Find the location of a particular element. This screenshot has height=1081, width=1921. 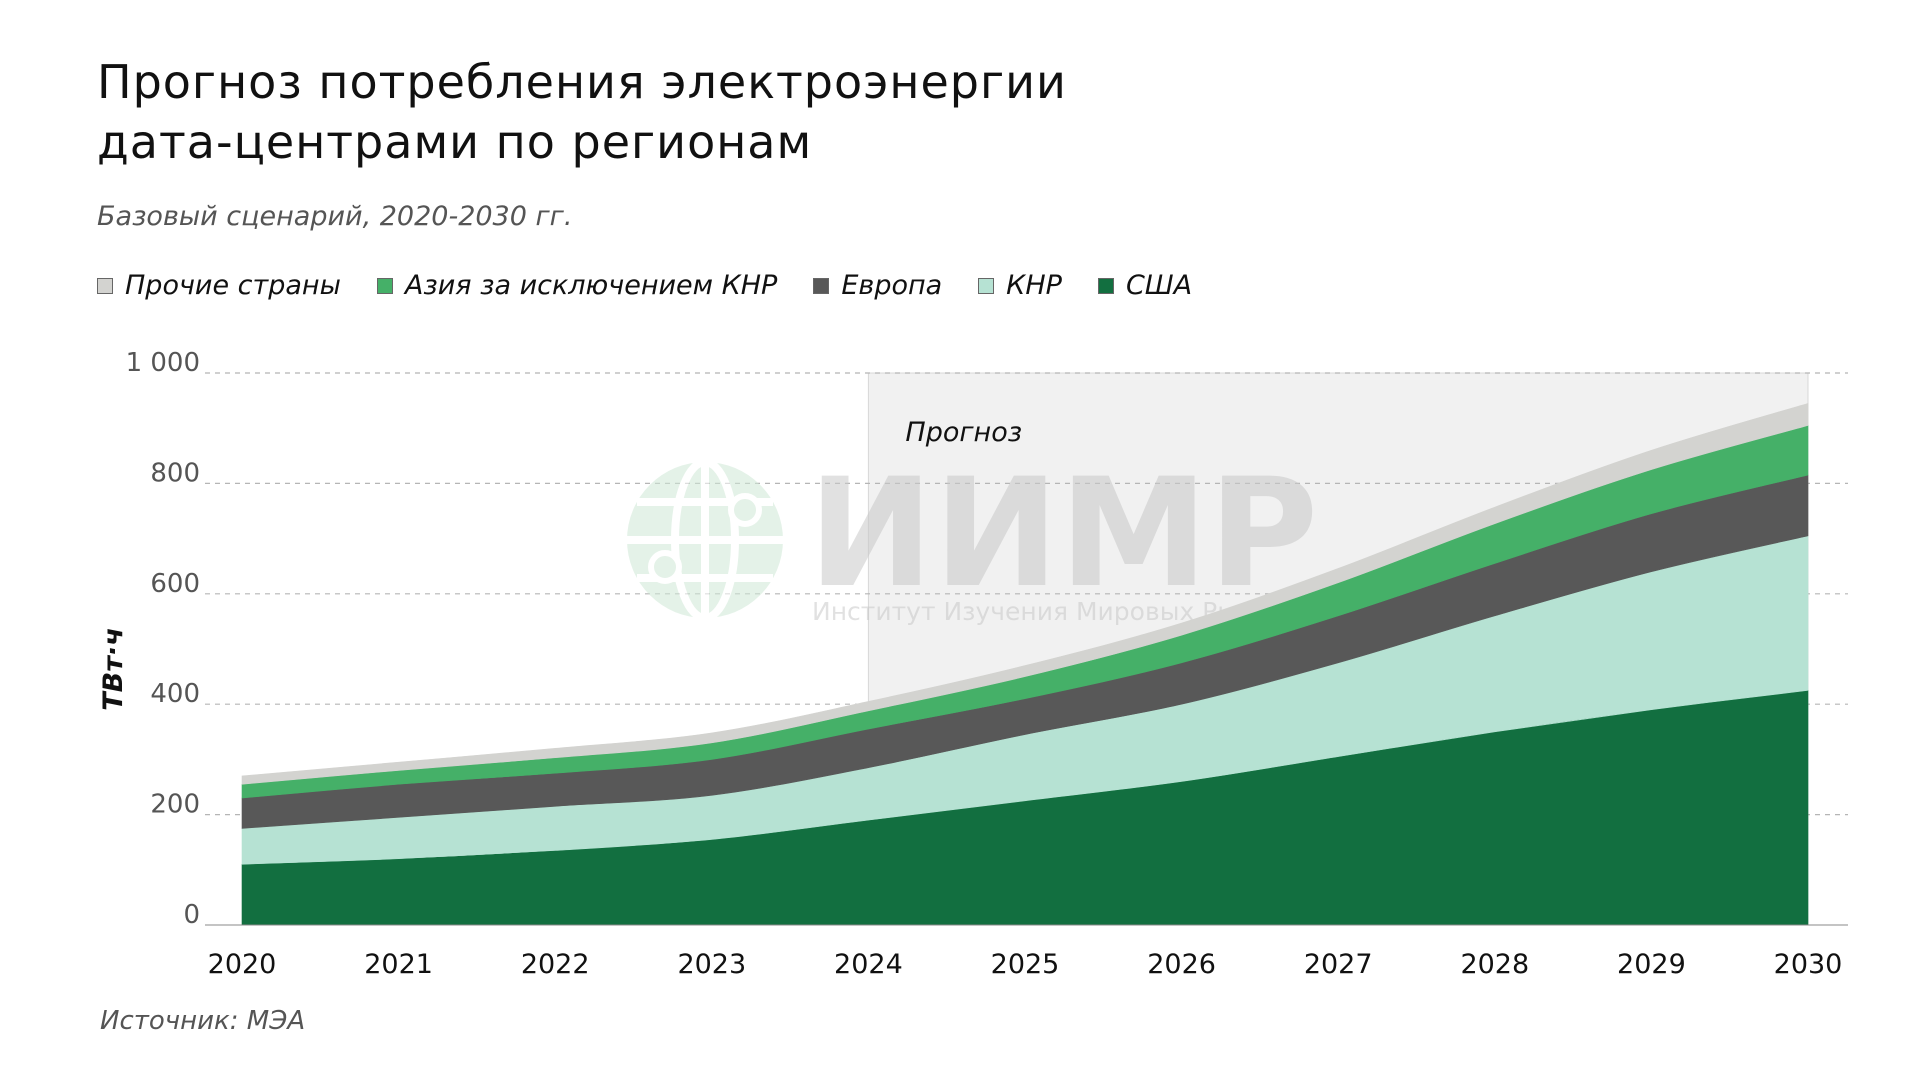

y-tick-label: 400 is located at coordinates (175, 694).